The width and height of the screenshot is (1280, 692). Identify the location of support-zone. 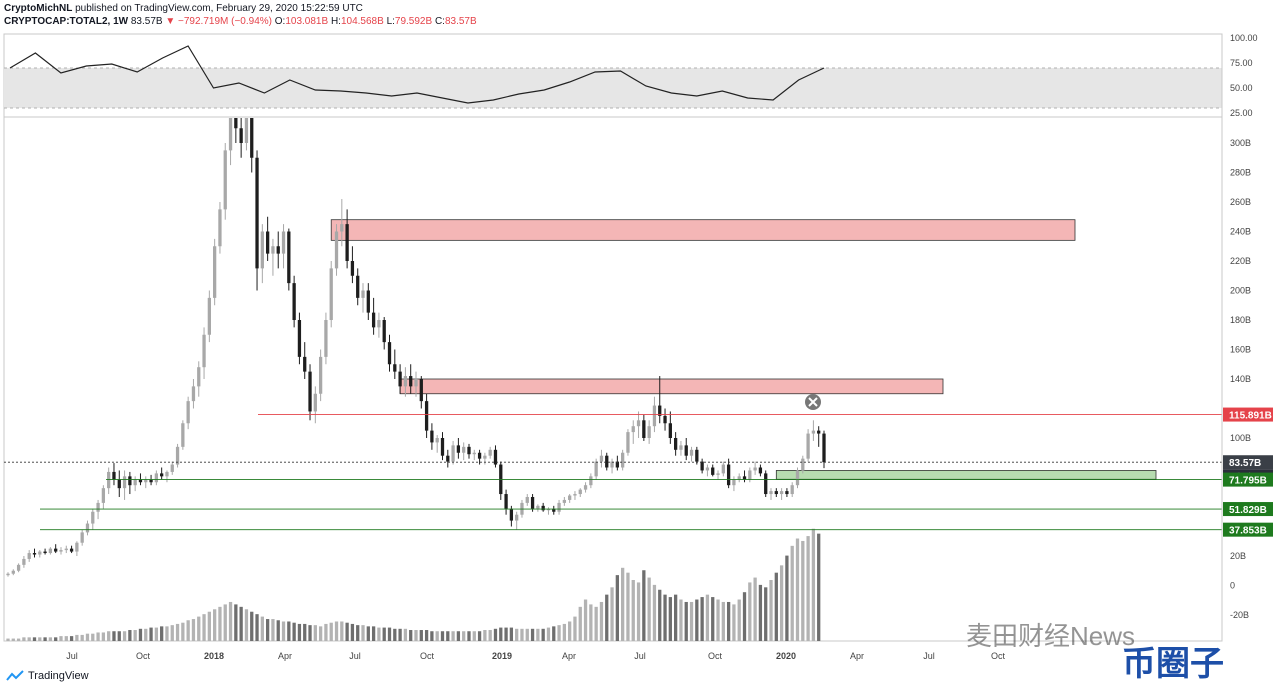
(966, 475).